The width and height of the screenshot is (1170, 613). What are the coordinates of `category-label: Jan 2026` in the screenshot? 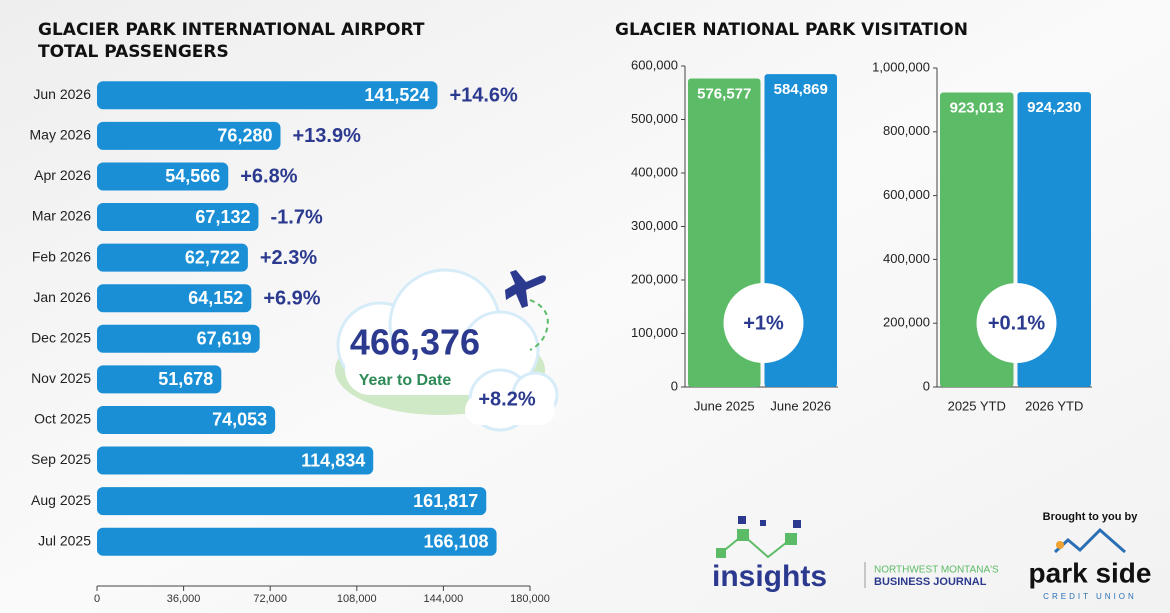 It's located at (62, 297).